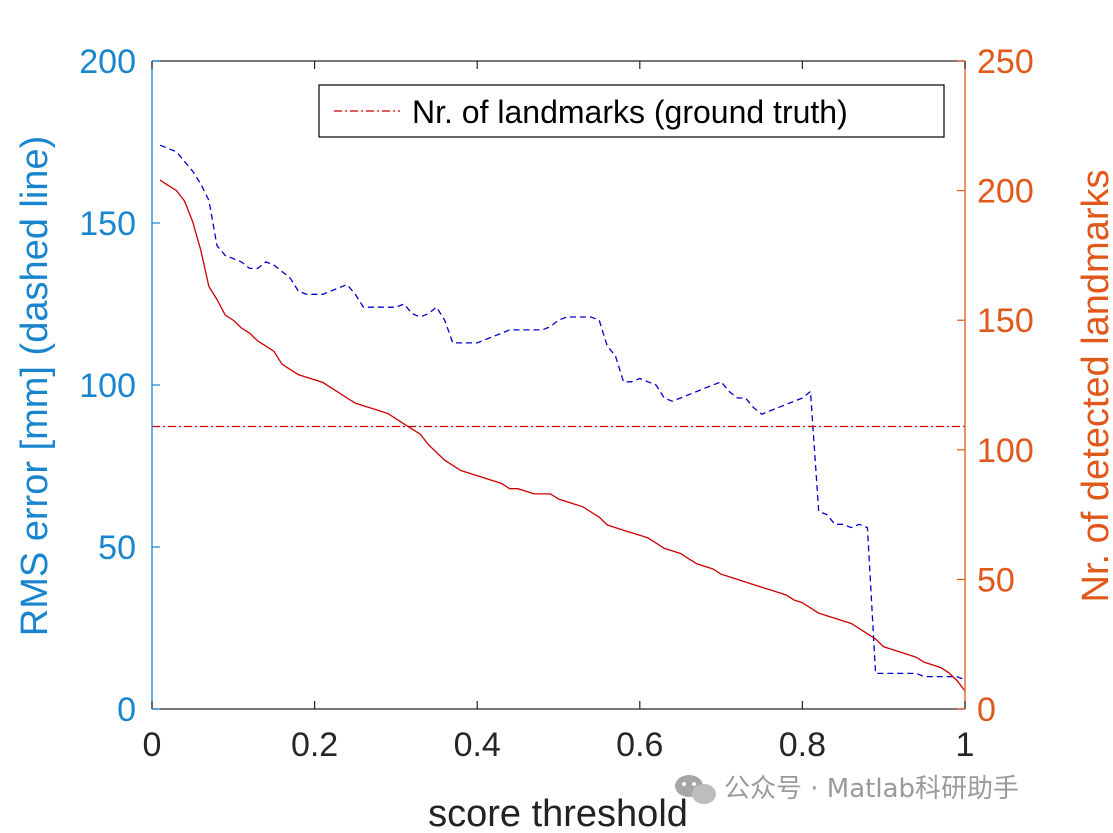 The width and height of the screenshot is (1113, 833). What do you see at coordinates (1094, 386) in the screenshot?
I see `y-axis-right-title: Nr. of detected landmarks` at bounding box center [1094, 386].